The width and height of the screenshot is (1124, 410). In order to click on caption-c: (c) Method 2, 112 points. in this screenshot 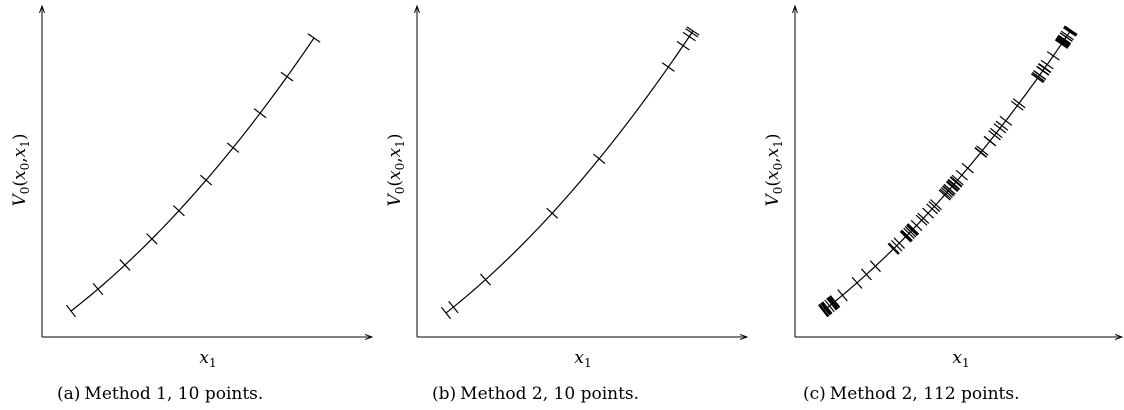, I will do `click(913, 394)`.